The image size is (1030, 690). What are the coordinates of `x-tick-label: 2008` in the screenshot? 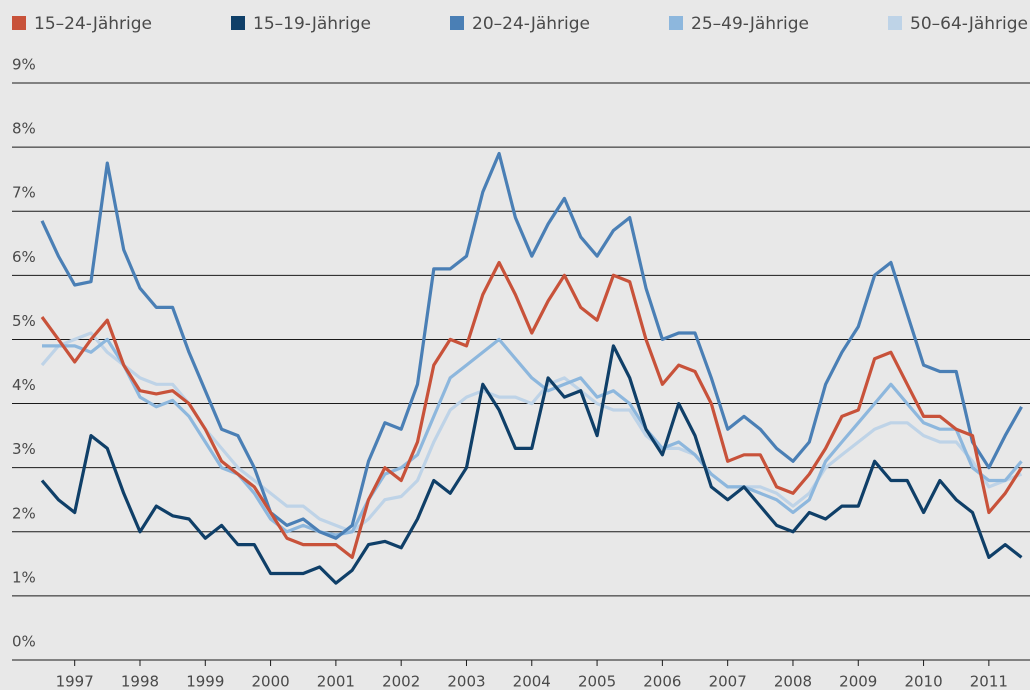 It's located at (793, 681).